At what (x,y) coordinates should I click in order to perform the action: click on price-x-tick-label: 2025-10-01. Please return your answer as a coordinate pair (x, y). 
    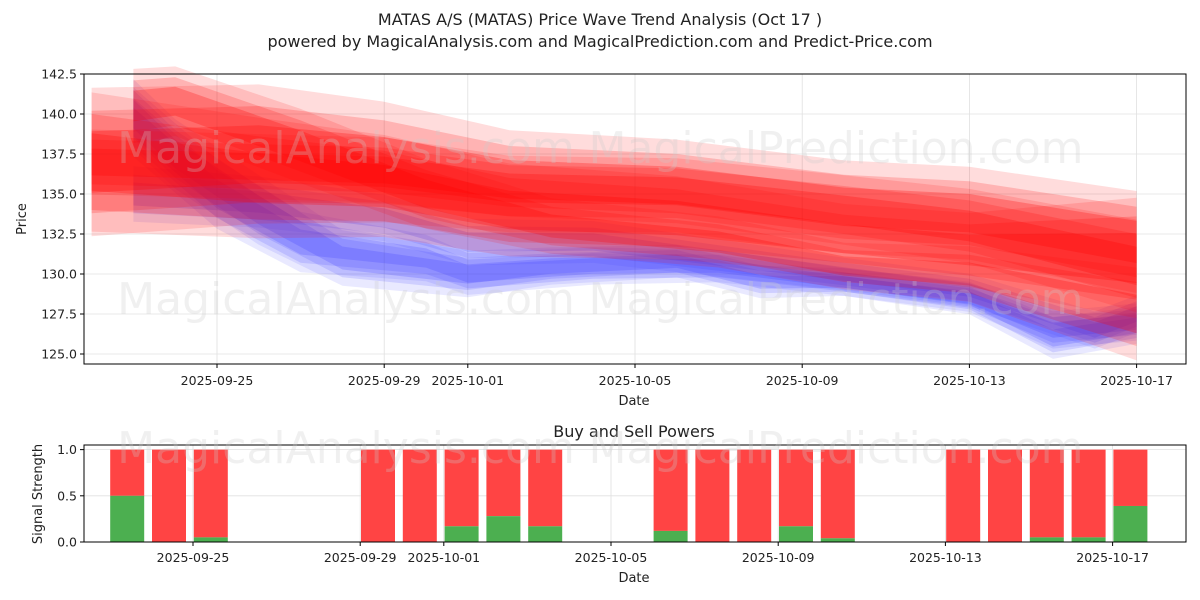
    Looking at the image, I should click on (467, 380).